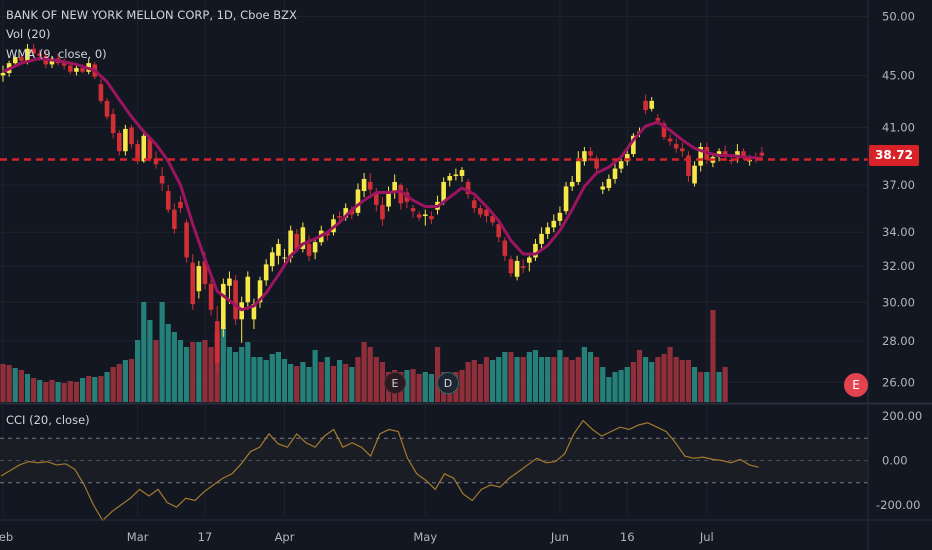 This screenshot has height=550, width=932. I want to click on last-price-badge: 38.72, so click(894, 155).